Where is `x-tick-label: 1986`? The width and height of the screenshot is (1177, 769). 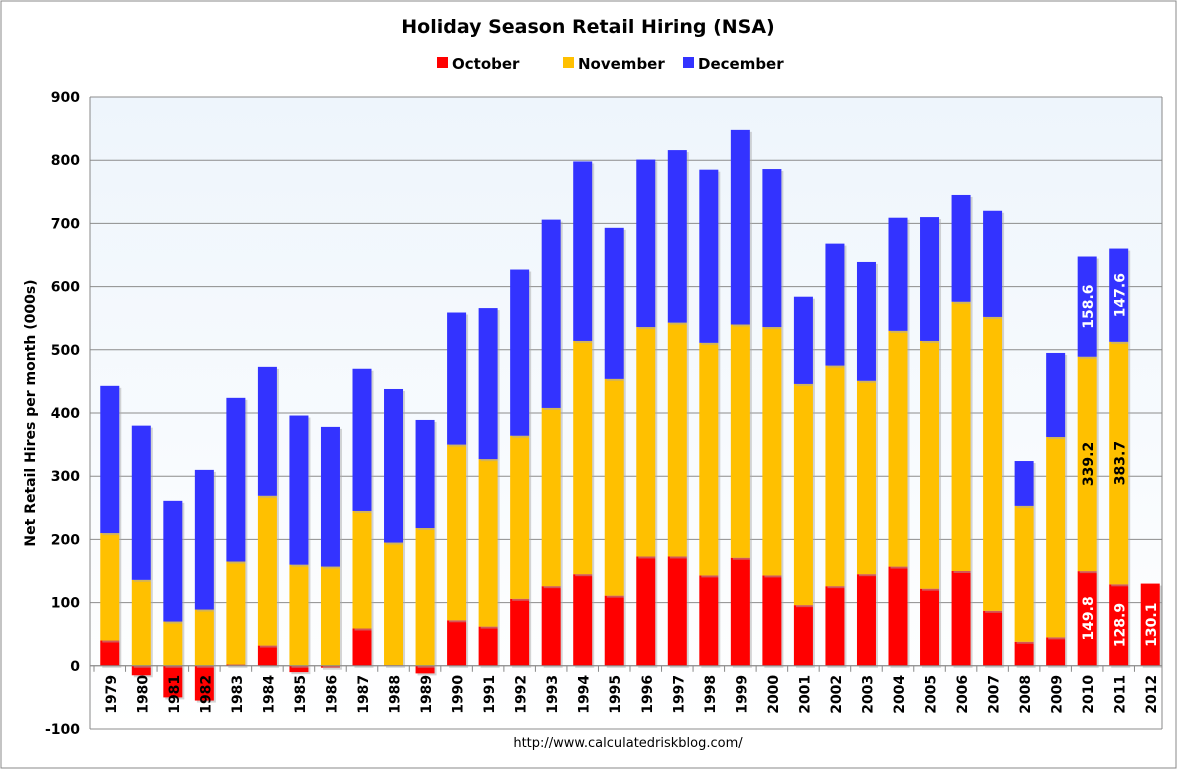 x-tick-label: 1986 is located at coordinates (332, 694).